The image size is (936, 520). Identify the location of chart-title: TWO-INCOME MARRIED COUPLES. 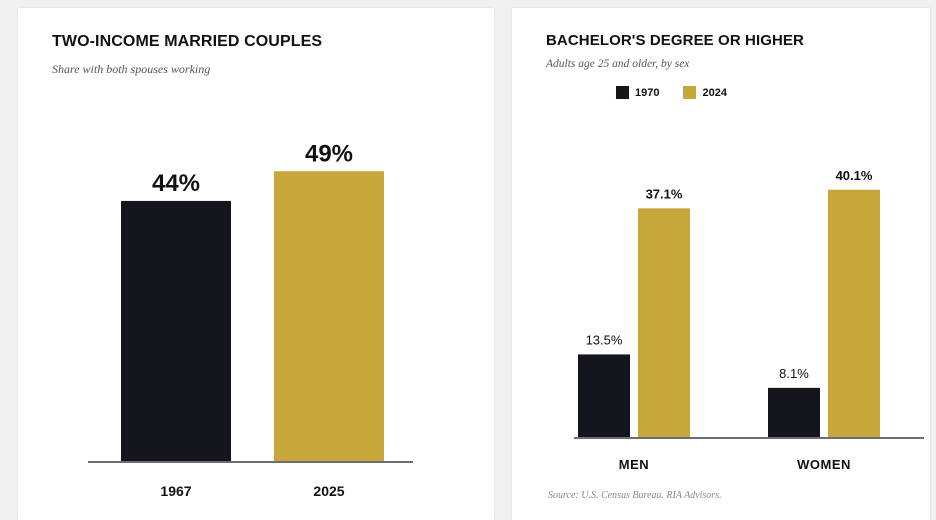
(187, 41).